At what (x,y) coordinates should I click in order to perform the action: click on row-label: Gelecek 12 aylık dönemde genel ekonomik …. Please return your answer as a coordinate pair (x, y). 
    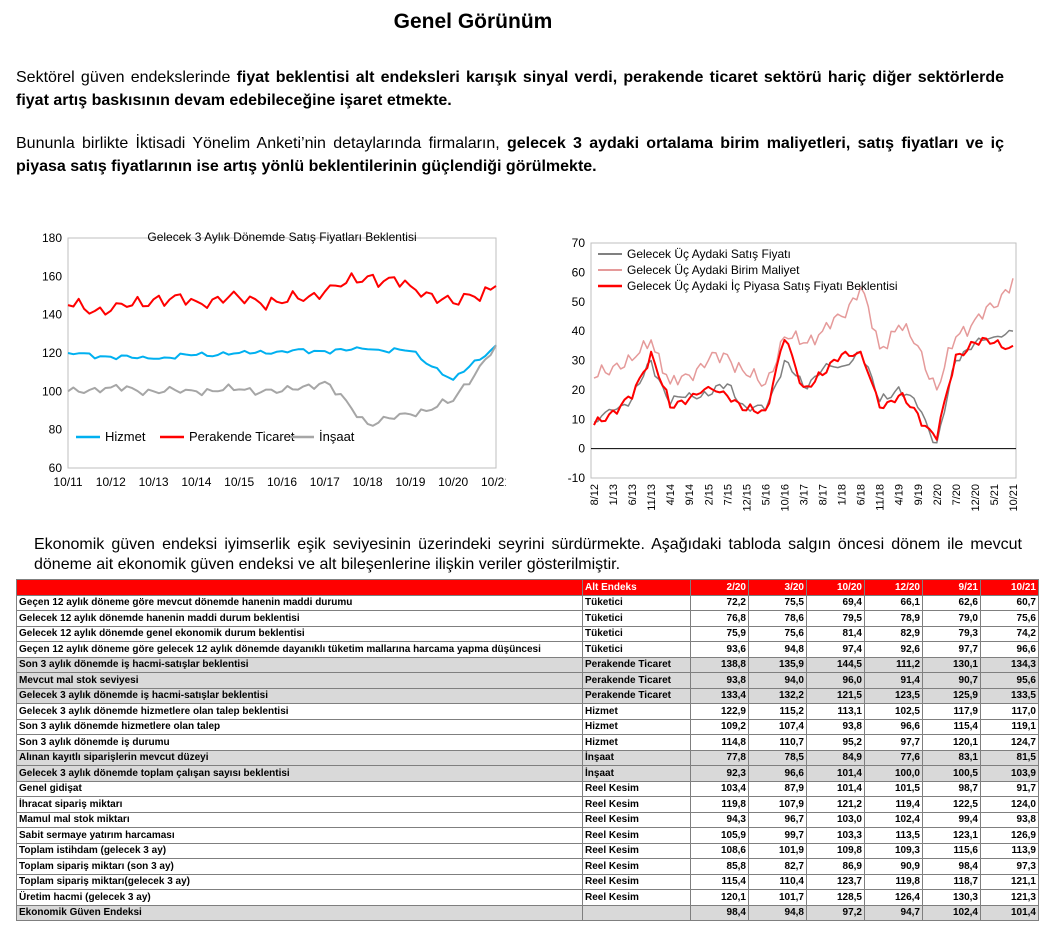
    Looking at the image, I should click on (299, 633).